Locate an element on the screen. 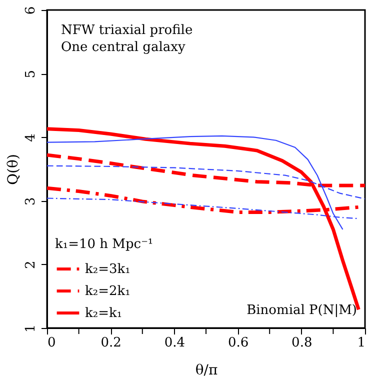 Image resolution: width=382 pixels, height=390 pixels. y-tick-label: 3 is located at coordinates (31, 201).